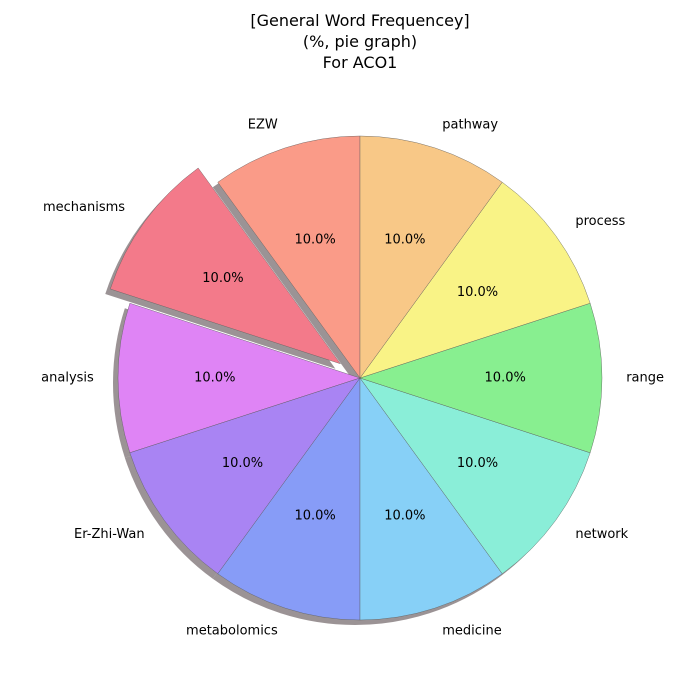 The height and width of the screenshot is (700, 700). What do you see at coordinates (360, 62) in the screenshot?
I see `chart-title-line-3: For ACO1` at bounding box center [360, 62].